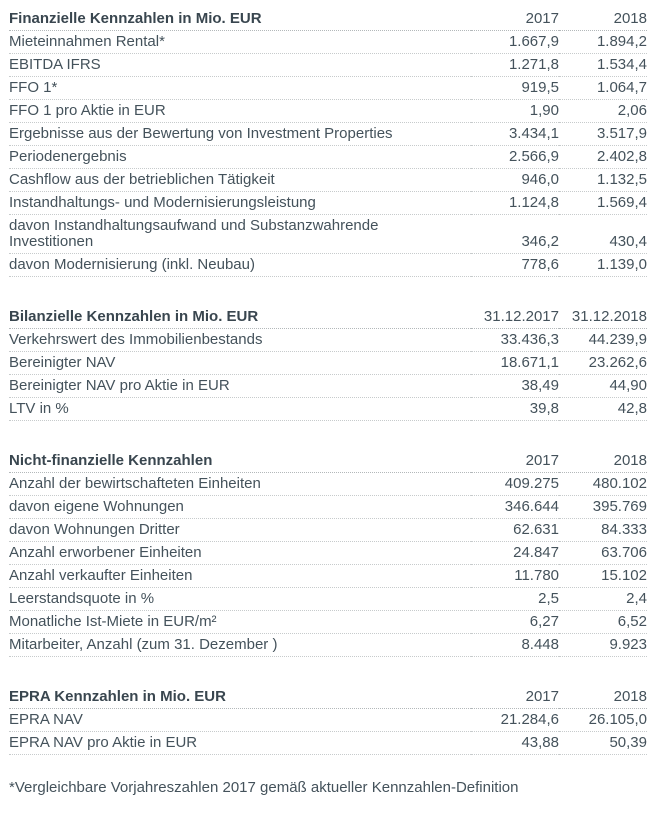 Image resolution: width=657 pixels, height=813 pixels. I want to click on row-value-col2: 2.402,8, so click(603, 157).